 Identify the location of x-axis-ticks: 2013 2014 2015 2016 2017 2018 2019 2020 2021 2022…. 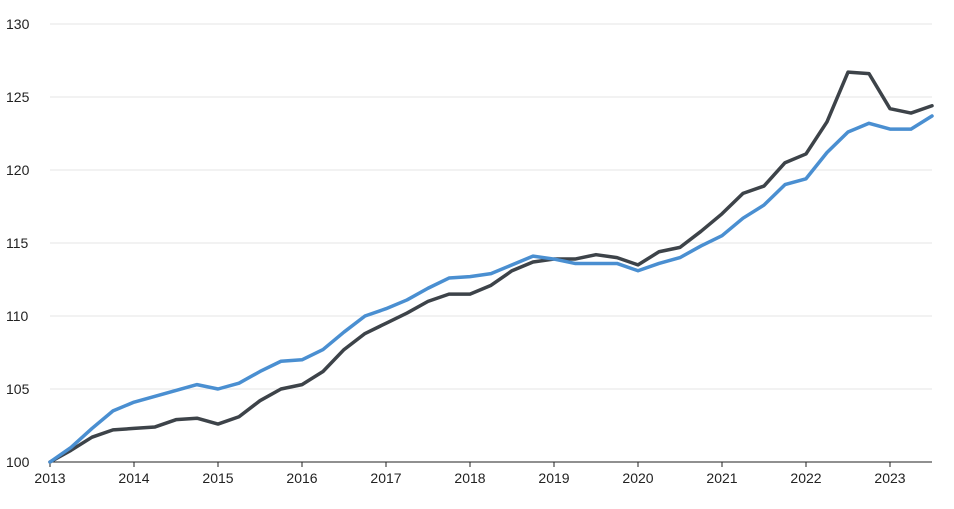
(470, 474).